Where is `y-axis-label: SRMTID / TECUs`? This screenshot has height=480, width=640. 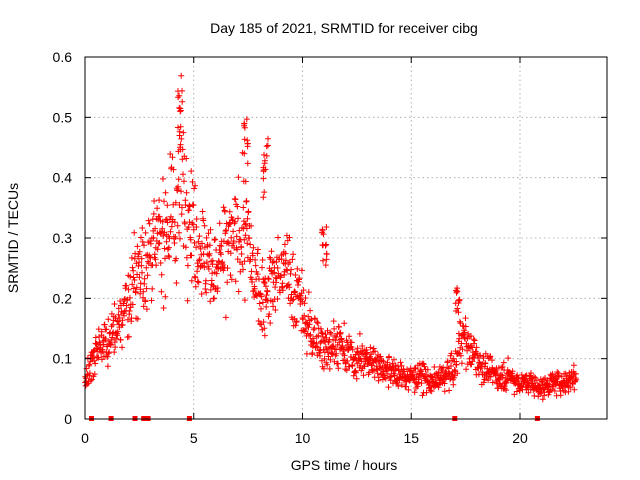 y-axis-label: SRMTID / TECUs is located at coordinates (13, 238).